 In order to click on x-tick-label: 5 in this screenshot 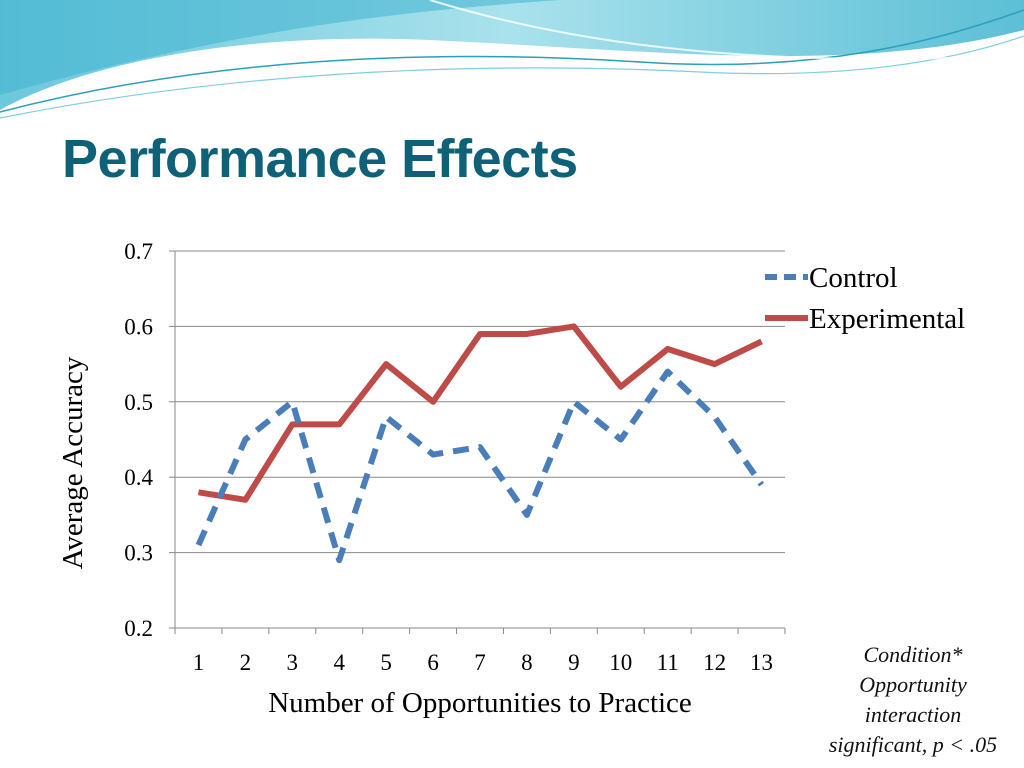, I will do `click(386, 662)`.